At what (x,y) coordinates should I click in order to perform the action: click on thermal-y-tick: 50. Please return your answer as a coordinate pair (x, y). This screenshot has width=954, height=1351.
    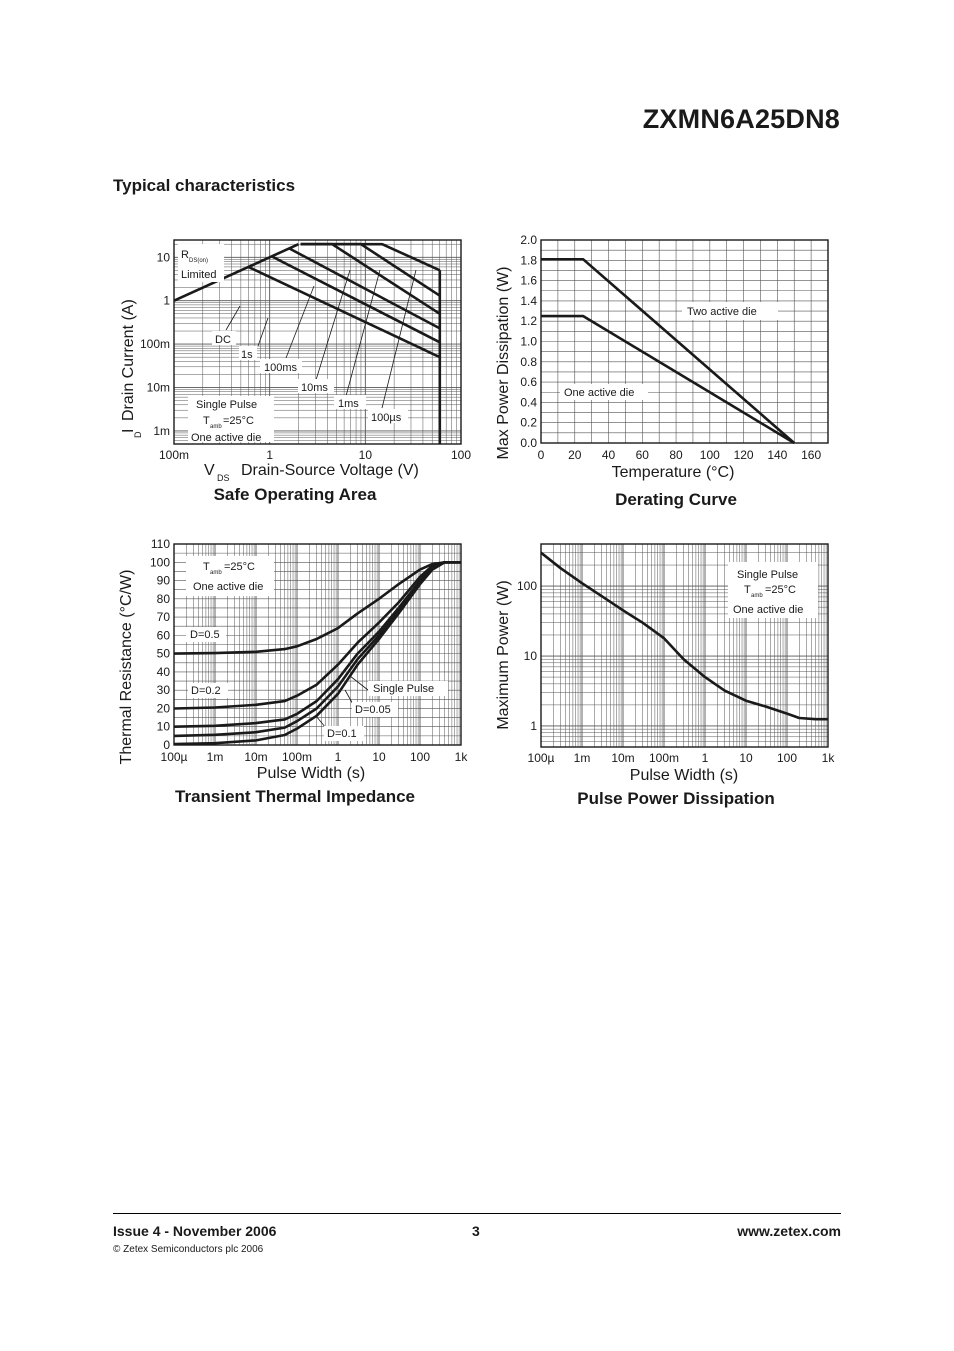
    Looking at the image, I should click on (164, 654).